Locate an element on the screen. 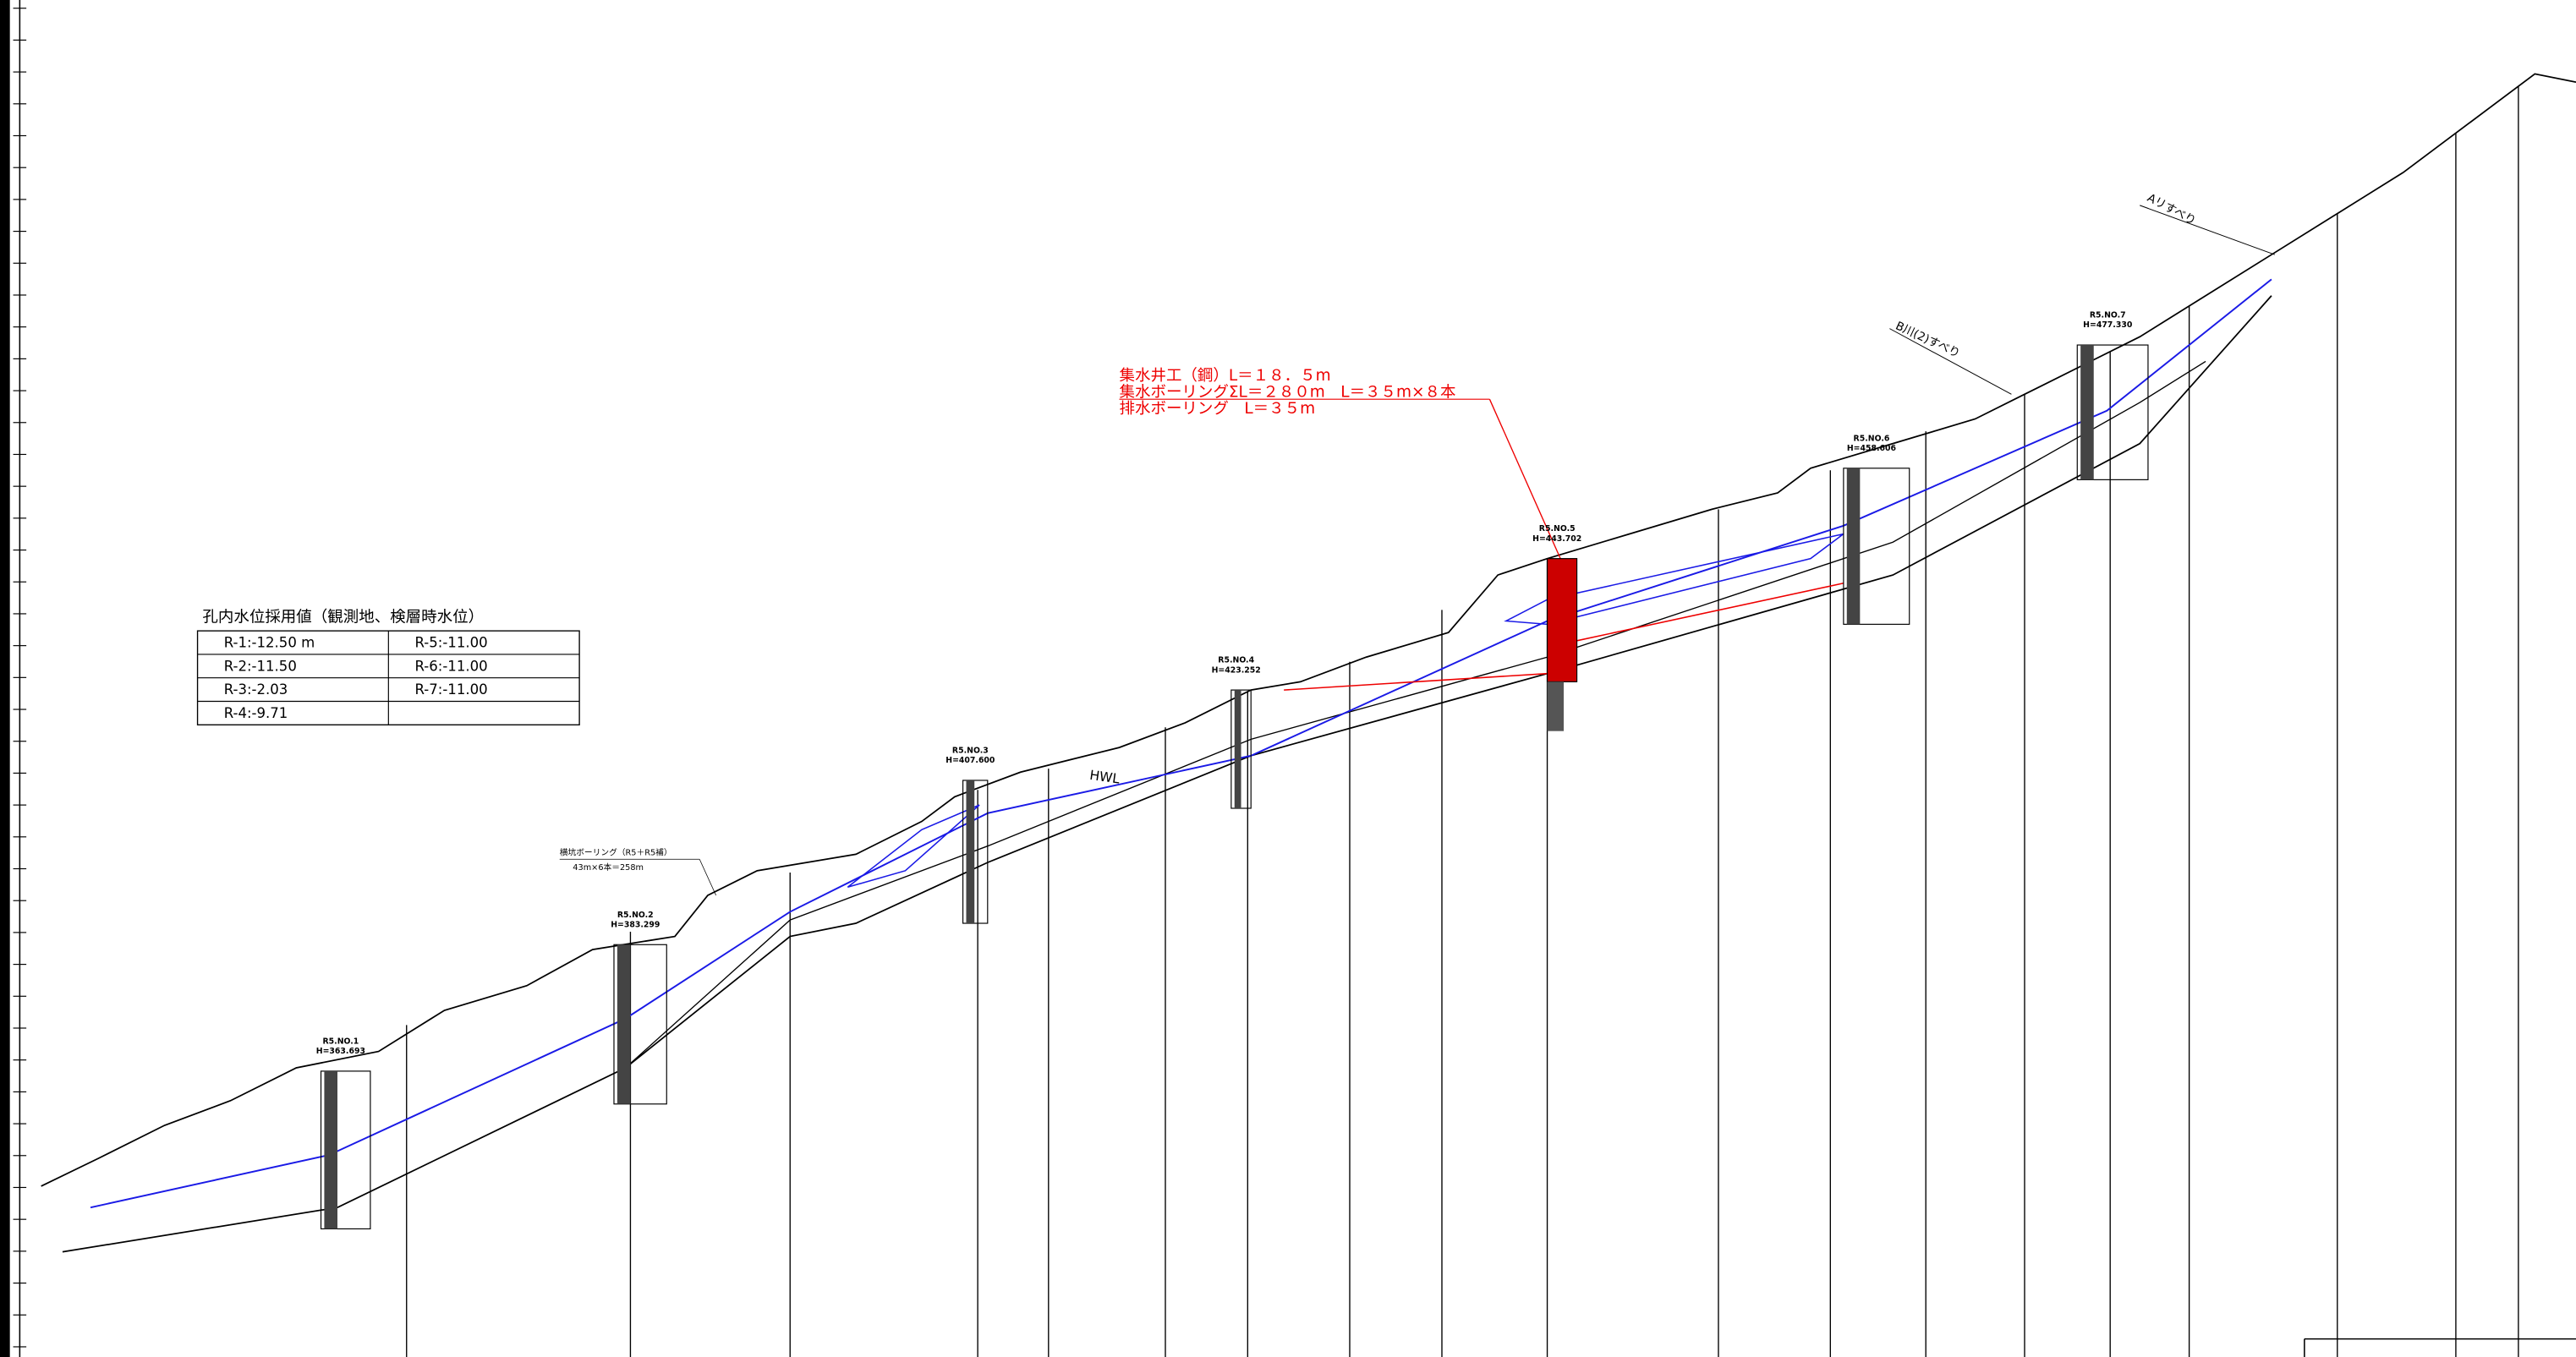  borehole-elevation: H=477.330 is located at coordinates (2108, 325).